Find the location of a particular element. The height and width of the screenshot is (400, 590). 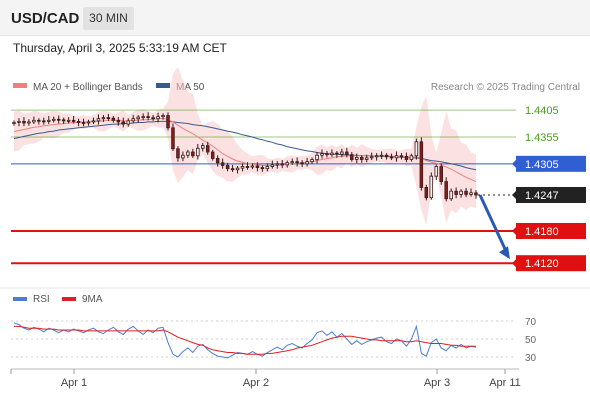

rsi-tick-label: 50 is located at coordinates (531, 340).